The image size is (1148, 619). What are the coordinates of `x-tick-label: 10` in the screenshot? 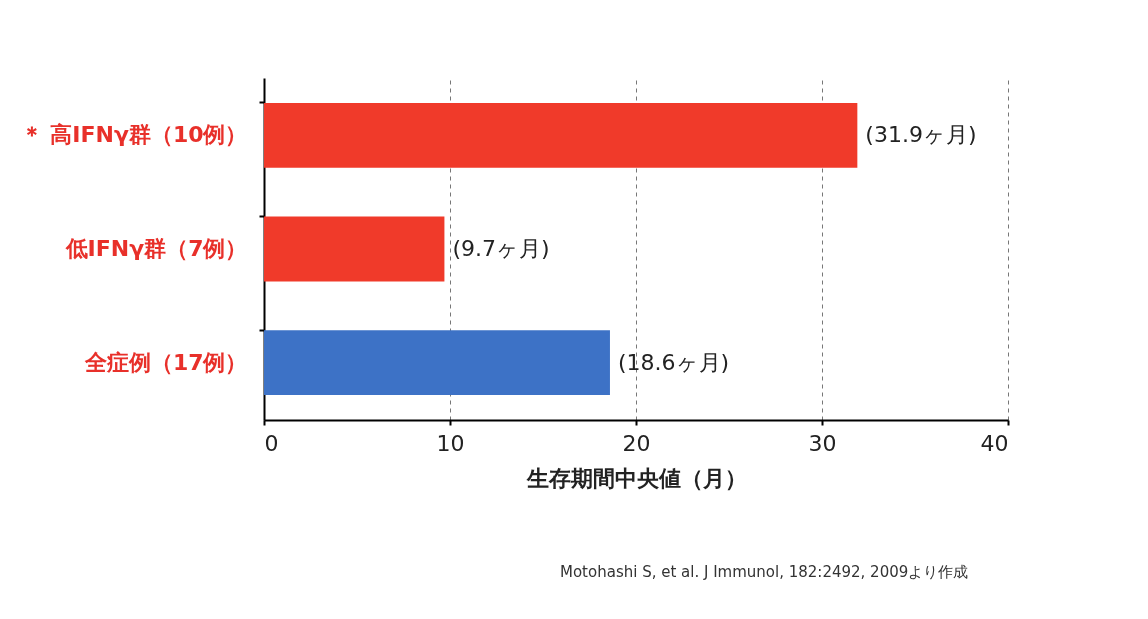 It's located at (450, 443).